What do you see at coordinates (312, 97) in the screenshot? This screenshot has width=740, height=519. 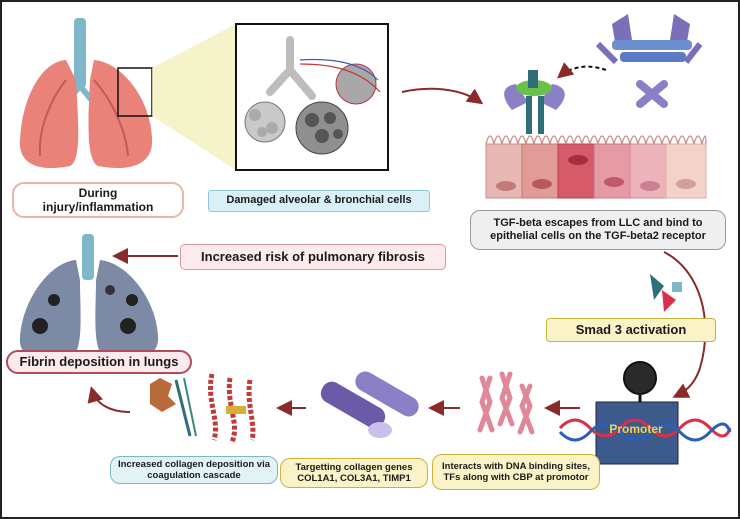 I see `alveoli-zoom-icon` at bounding box center [312, 97].